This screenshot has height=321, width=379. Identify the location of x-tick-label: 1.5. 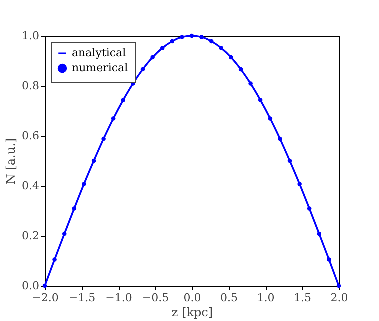
(303, 298).